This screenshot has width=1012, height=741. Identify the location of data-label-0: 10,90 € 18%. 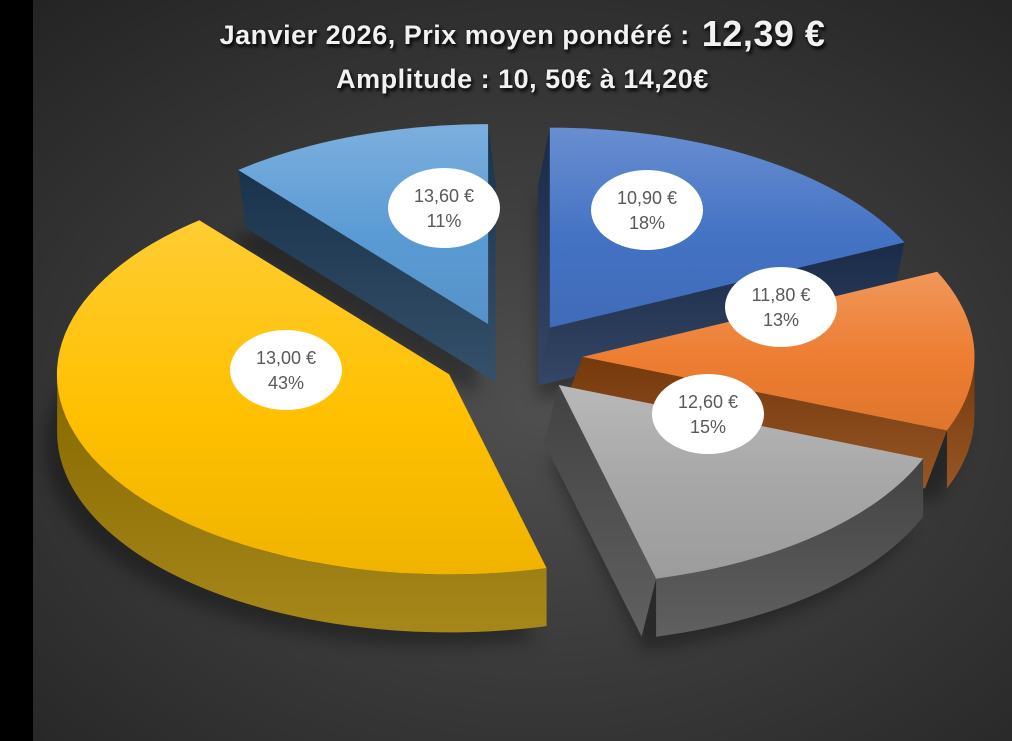
(647, 210).